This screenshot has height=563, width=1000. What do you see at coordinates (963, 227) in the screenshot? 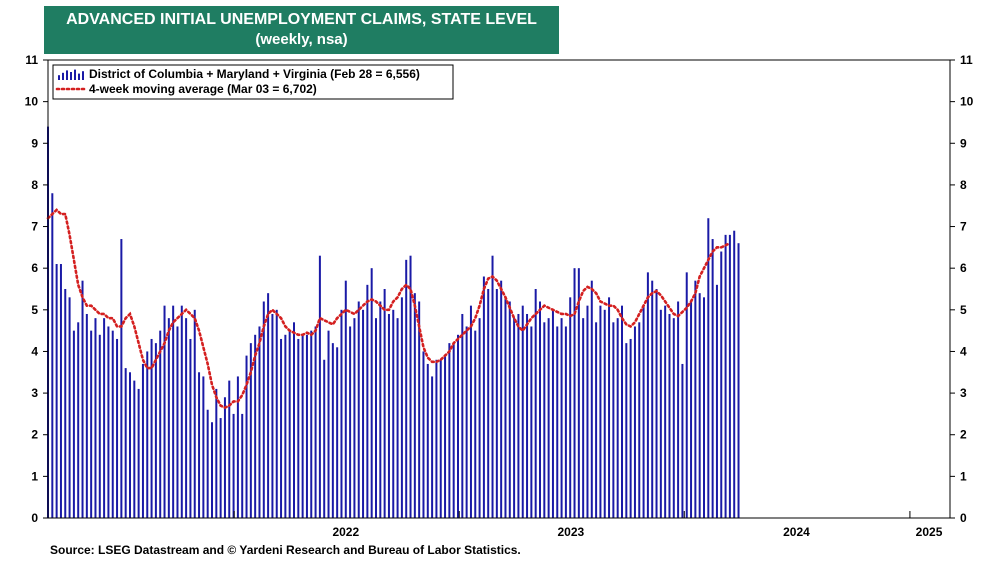
I see `y-tick-label-right: 7` at bounding box center [963, 227].